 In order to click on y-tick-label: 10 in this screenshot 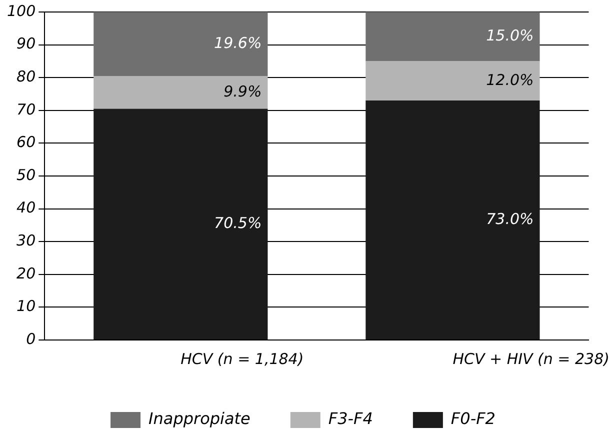, I will do `click(26, 306)`.